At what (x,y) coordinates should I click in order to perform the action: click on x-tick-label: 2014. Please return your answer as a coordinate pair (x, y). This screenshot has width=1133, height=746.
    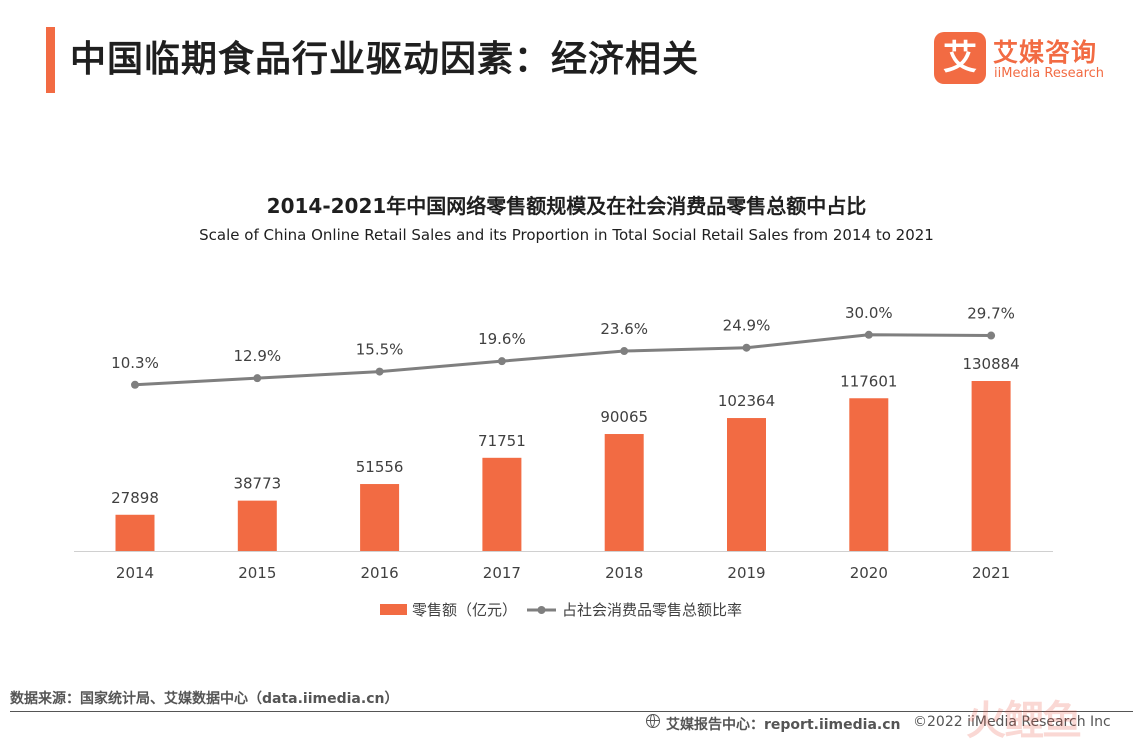
    Looking at the image, I should click on (135, 573).